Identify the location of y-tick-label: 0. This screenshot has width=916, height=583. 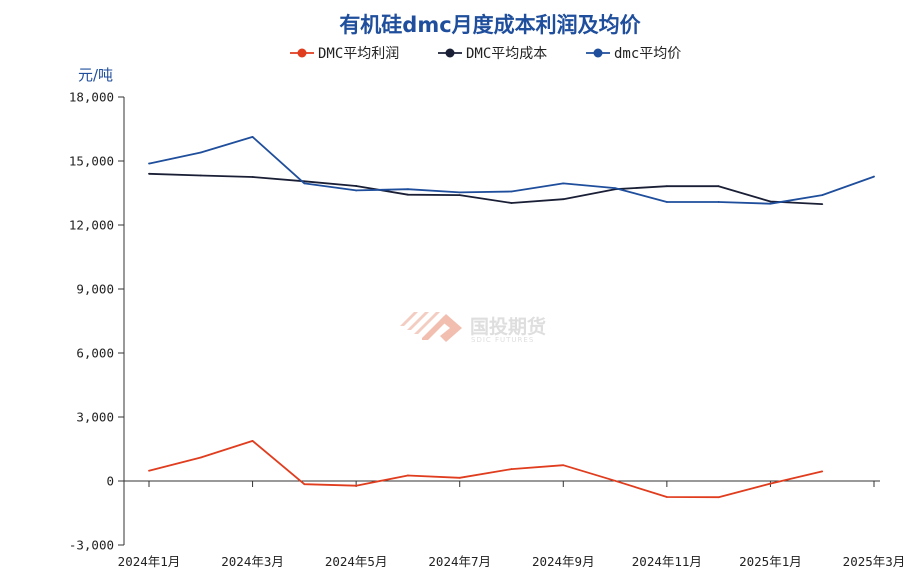
(110, 481).